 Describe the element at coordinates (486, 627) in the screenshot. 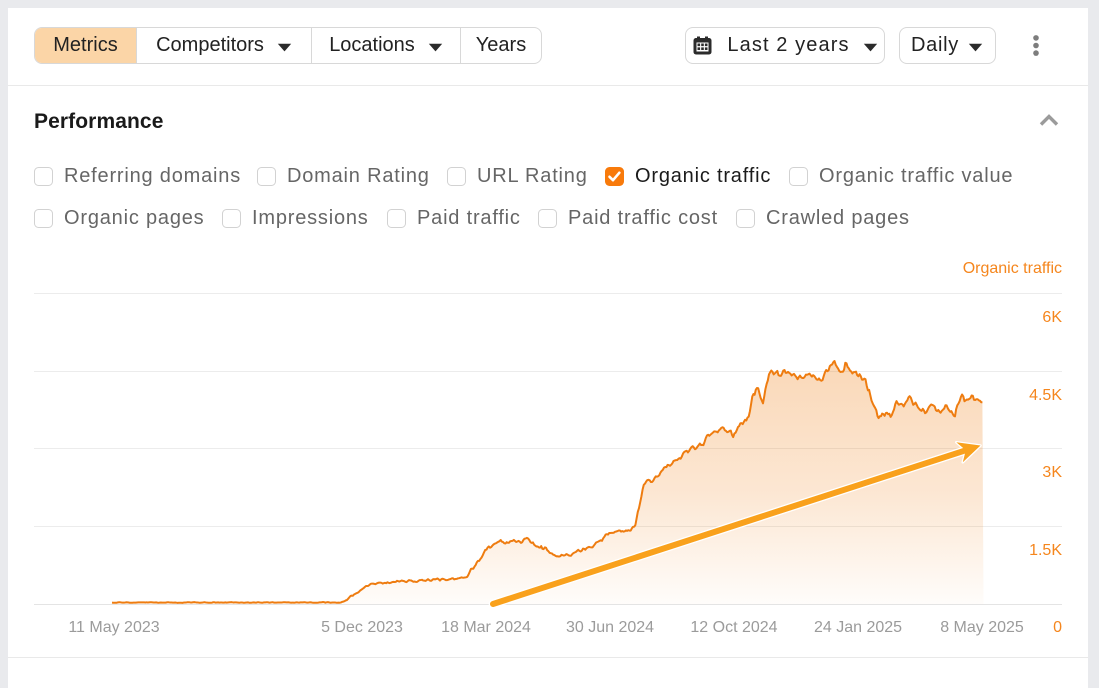

I see `svg-text: 18 Mar 2024` at that location.